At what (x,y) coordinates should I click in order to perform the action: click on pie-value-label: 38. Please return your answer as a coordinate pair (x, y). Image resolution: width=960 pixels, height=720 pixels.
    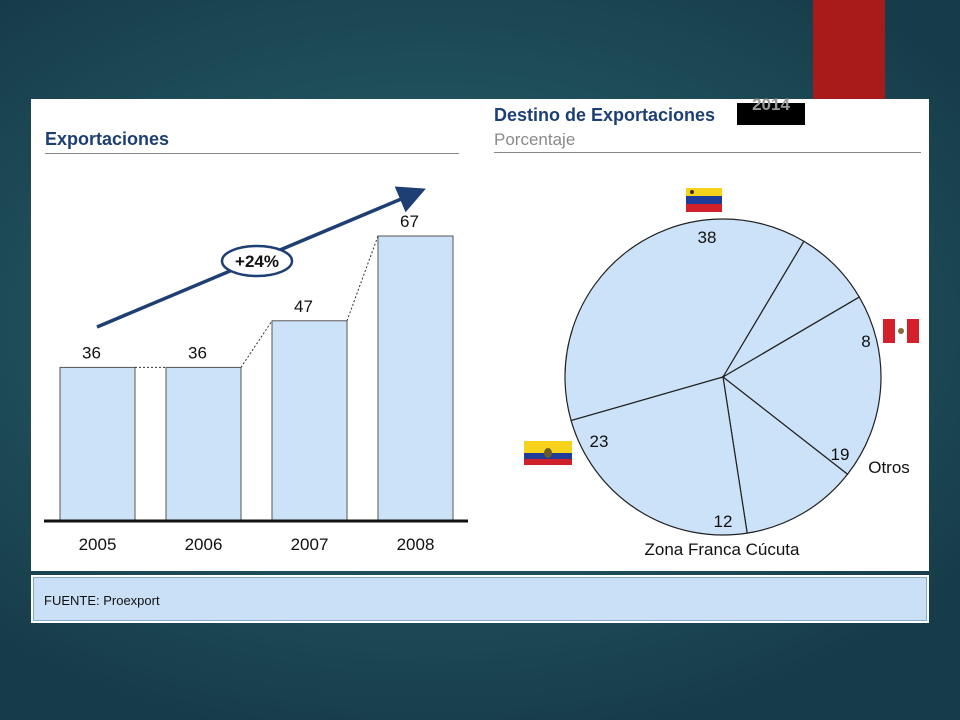
    Looking at the image, I should click on (707, 237).